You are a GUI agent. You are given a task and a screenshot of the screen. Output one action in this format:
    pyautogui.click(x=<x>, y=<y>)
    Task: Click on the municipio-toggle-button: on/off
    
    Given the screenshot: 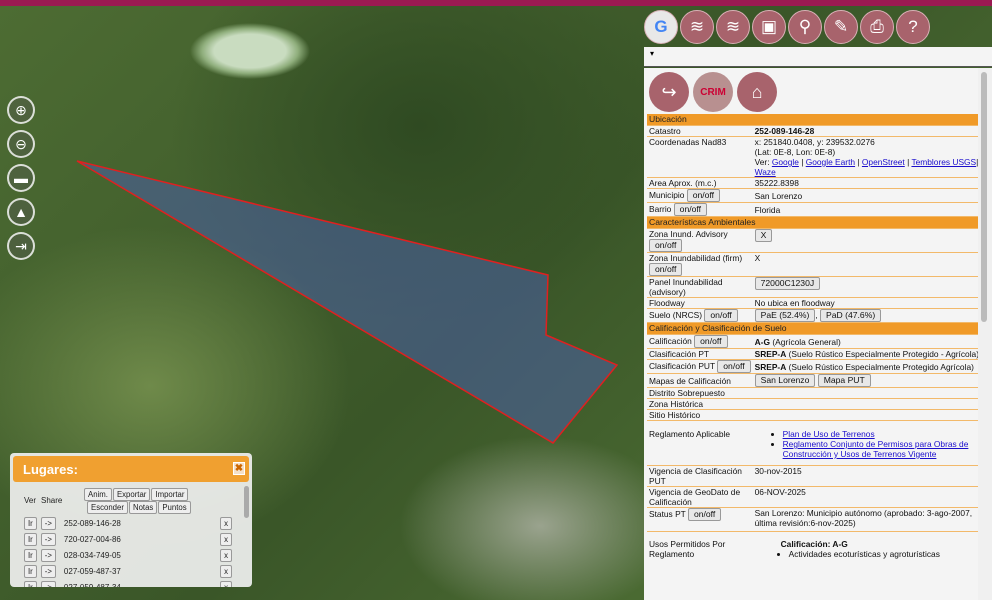 What is the action you would take?
    pyautogui.click(x=703, y=195)
    